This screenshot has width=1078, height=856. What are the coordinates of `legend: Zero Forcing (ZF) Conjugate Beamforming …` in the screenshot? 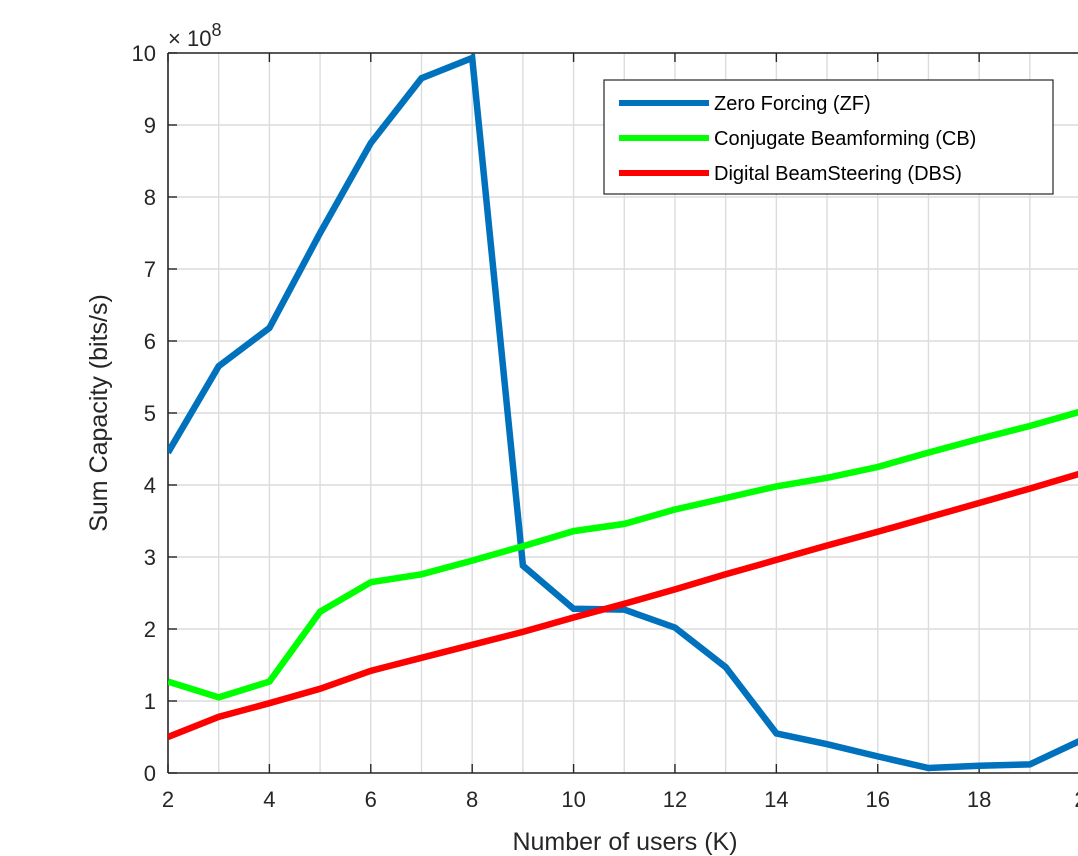 It's located at (828, 137).